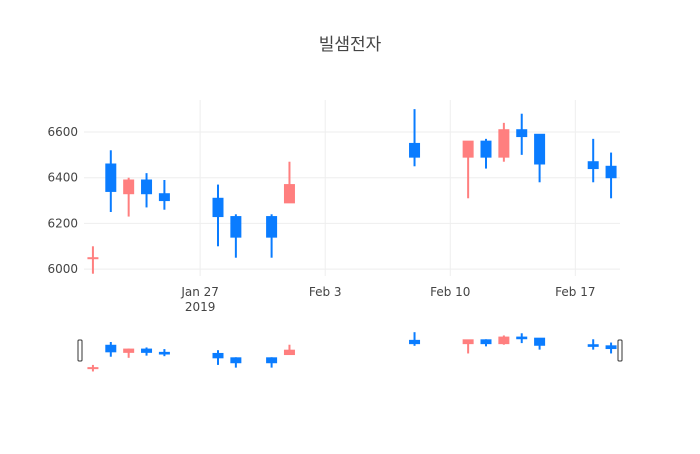  Describe the element at coordinates (62, 132) in the screenshot. I see `y-tick-label: 6600` at that location.